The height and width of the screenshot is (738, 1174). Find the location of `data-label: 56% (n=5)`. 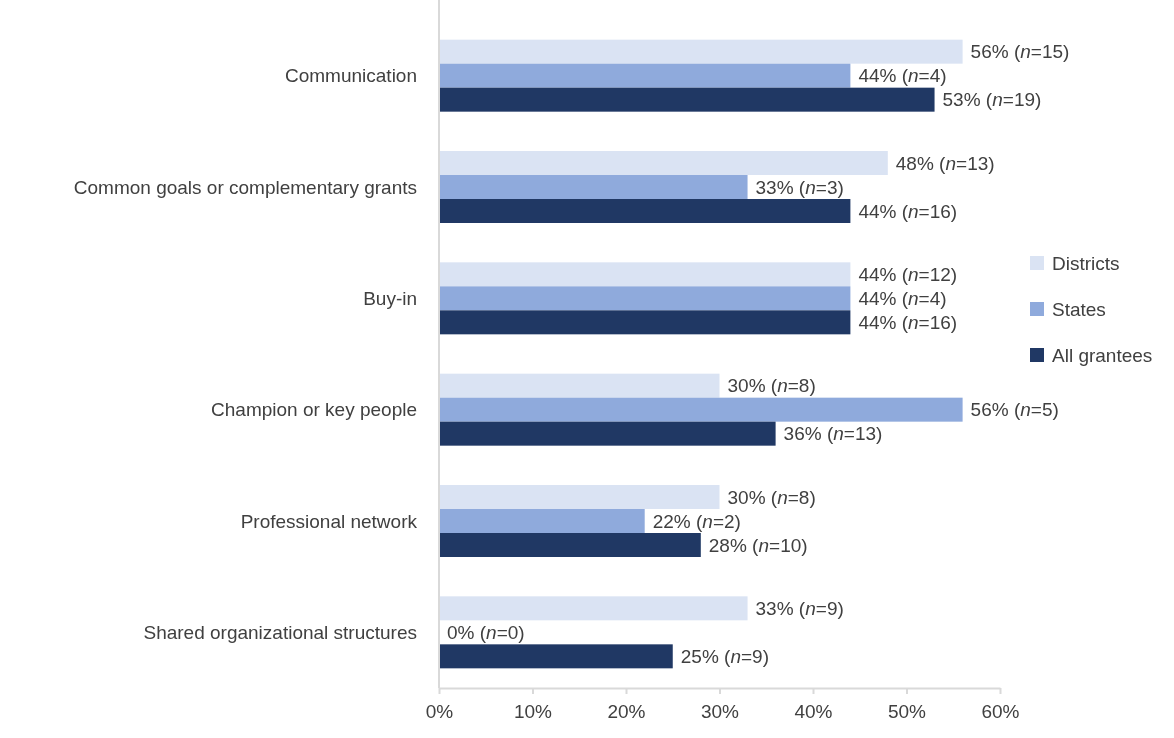

data-label: 56% (n=5) is located at coordinates (1014, 410).